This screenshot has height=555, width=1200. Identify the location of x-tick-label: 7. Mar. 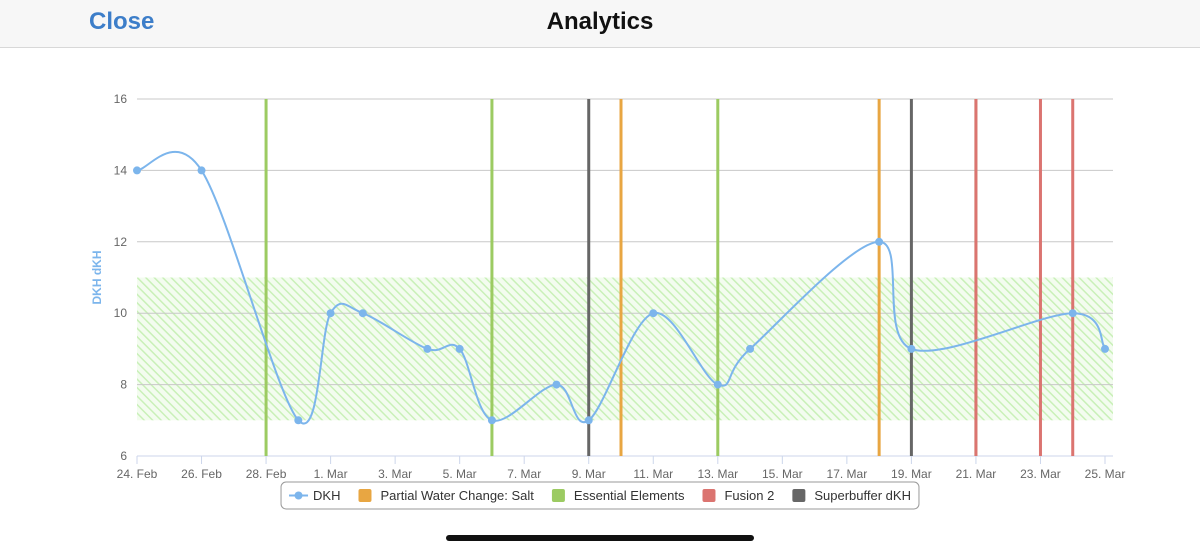
(524, 474).